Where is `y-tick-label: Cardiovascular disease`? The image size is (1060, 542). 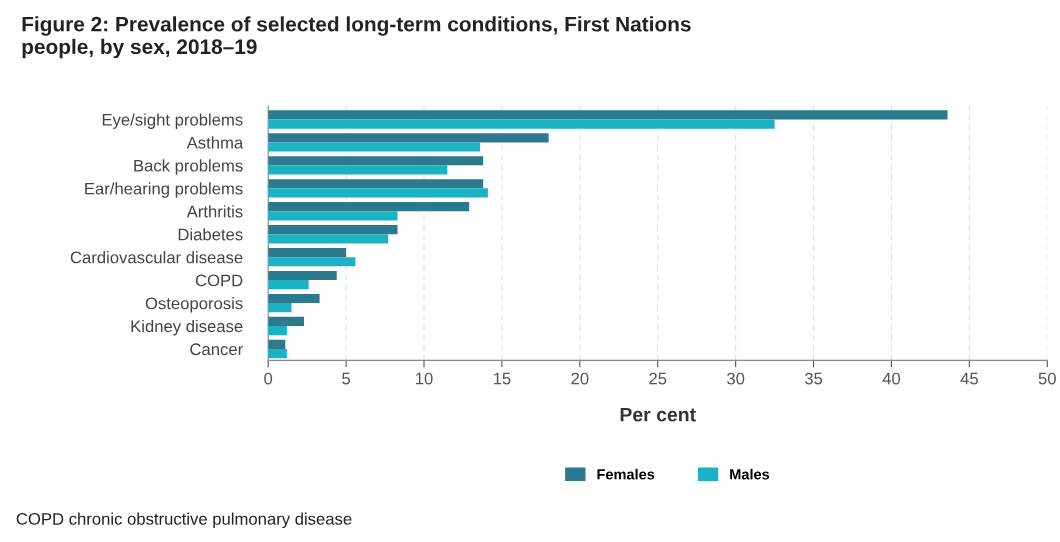 y-tick-label: Cardiovascular disease is located at coordinates (156, 257).